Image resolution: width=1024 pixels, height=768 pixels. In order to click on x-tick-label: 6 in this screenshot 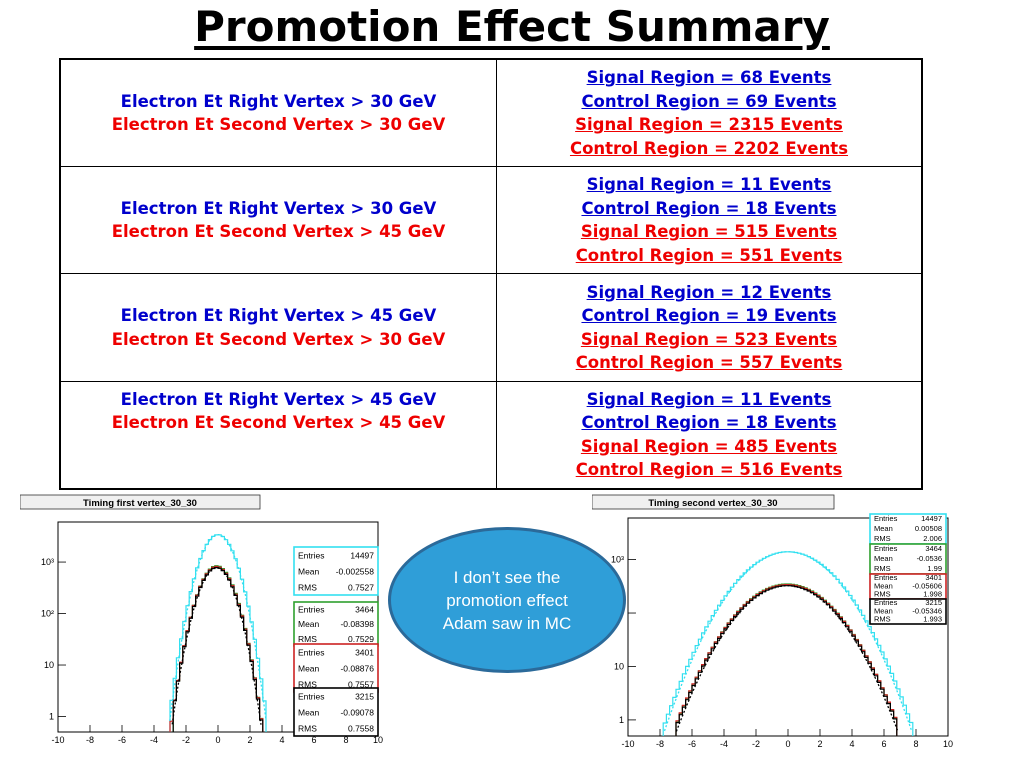, I will do `click(883, 744)`.